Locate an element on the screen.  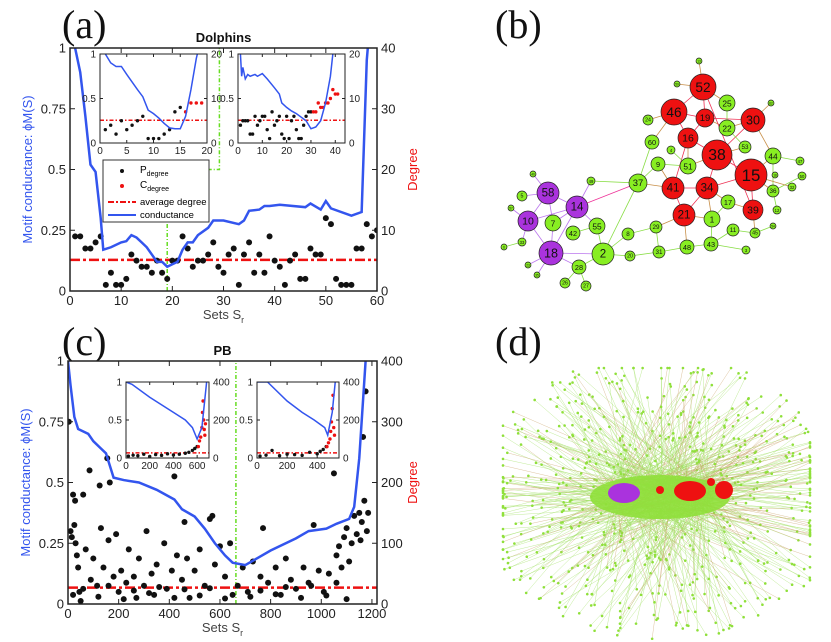
network-node-green: 9 is located at coordinates (658, 164).